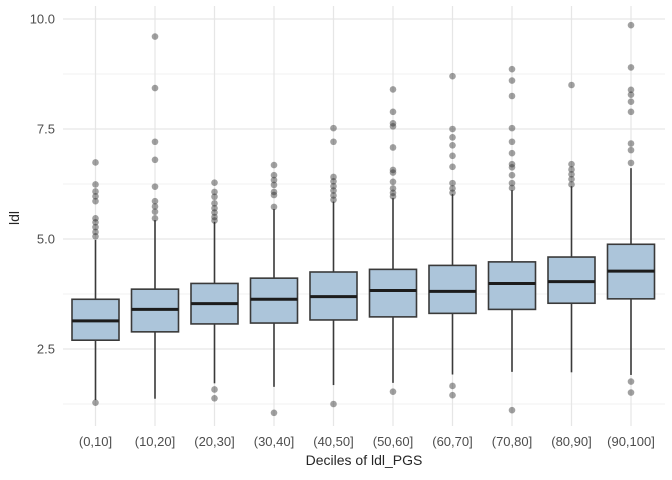  Describe the element at coordinates (46, 349) in the screenshot. I see `y-tick-label: 2.5` at that location.